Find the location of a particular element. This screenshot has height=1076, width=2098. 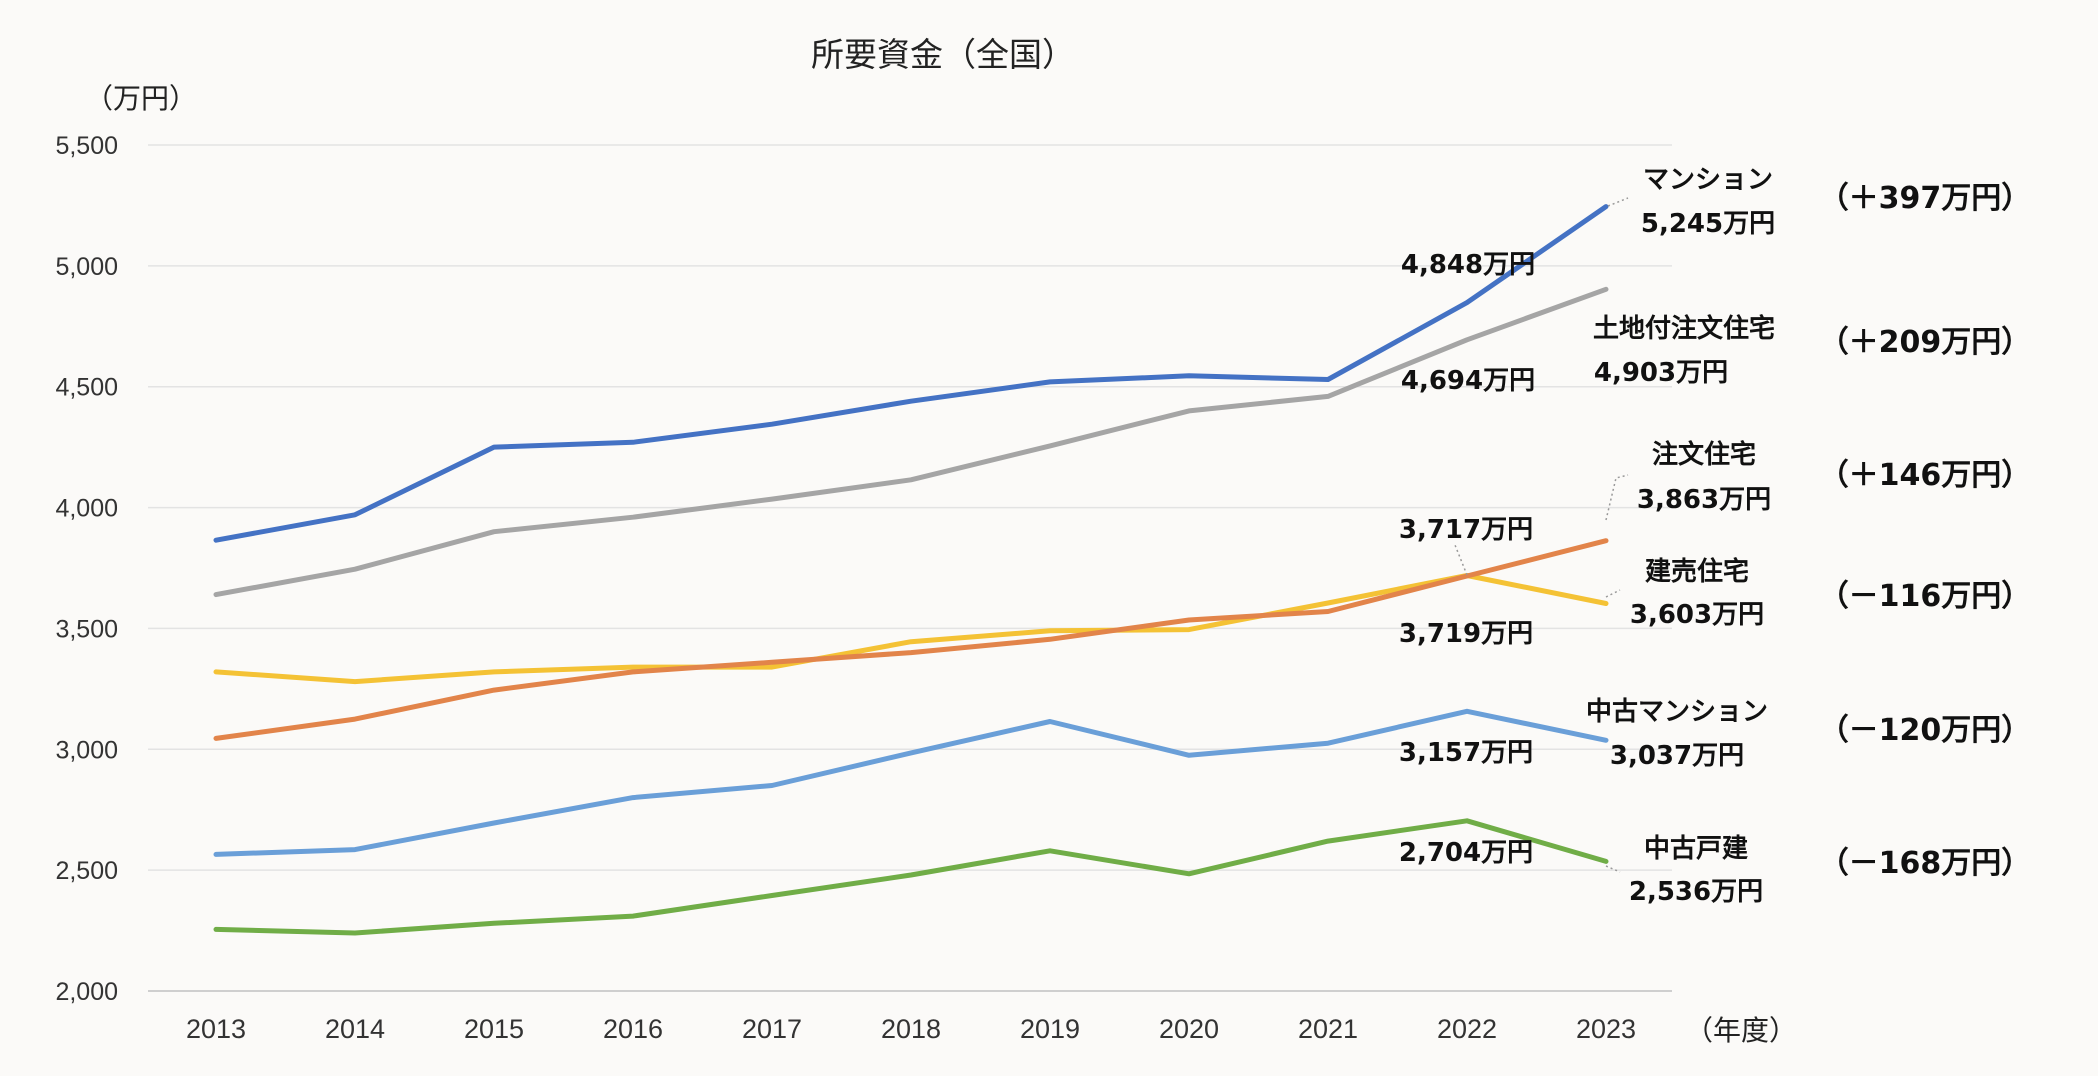

change-chuko-kodate: （－168万円） is located at coordinates (1925, 863).